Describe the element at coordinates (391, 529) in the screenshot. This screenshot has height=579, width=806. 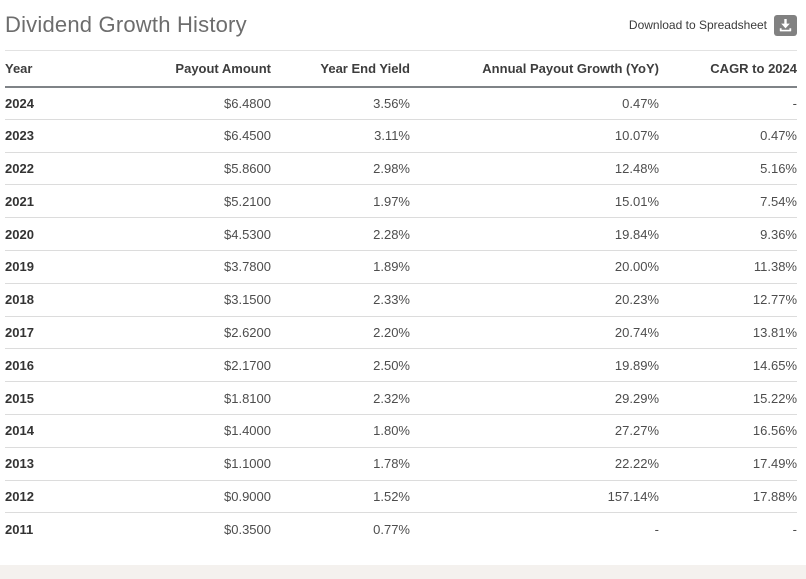
I see `value-cell: 0.77%` at that location.